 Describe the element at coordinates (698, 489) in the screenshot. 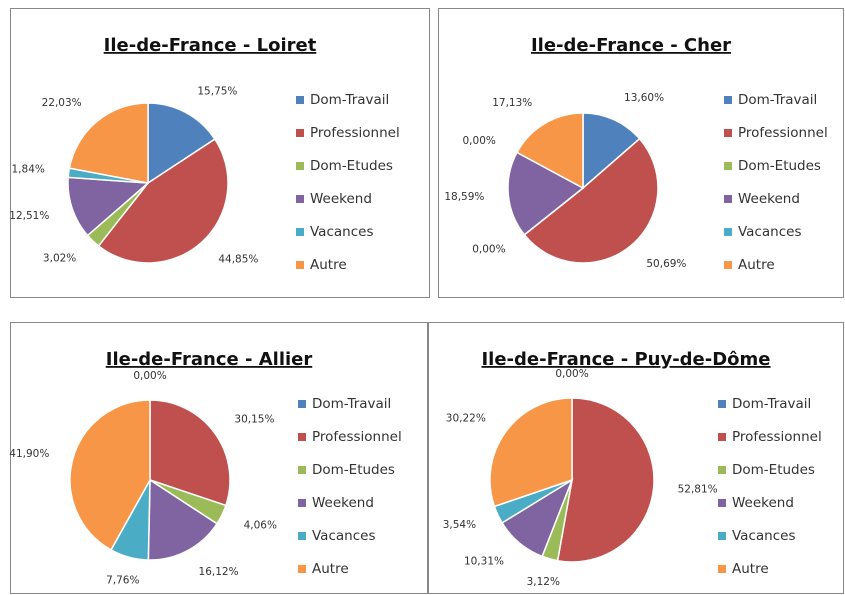

I see `data-label: 52,81%` at that location.